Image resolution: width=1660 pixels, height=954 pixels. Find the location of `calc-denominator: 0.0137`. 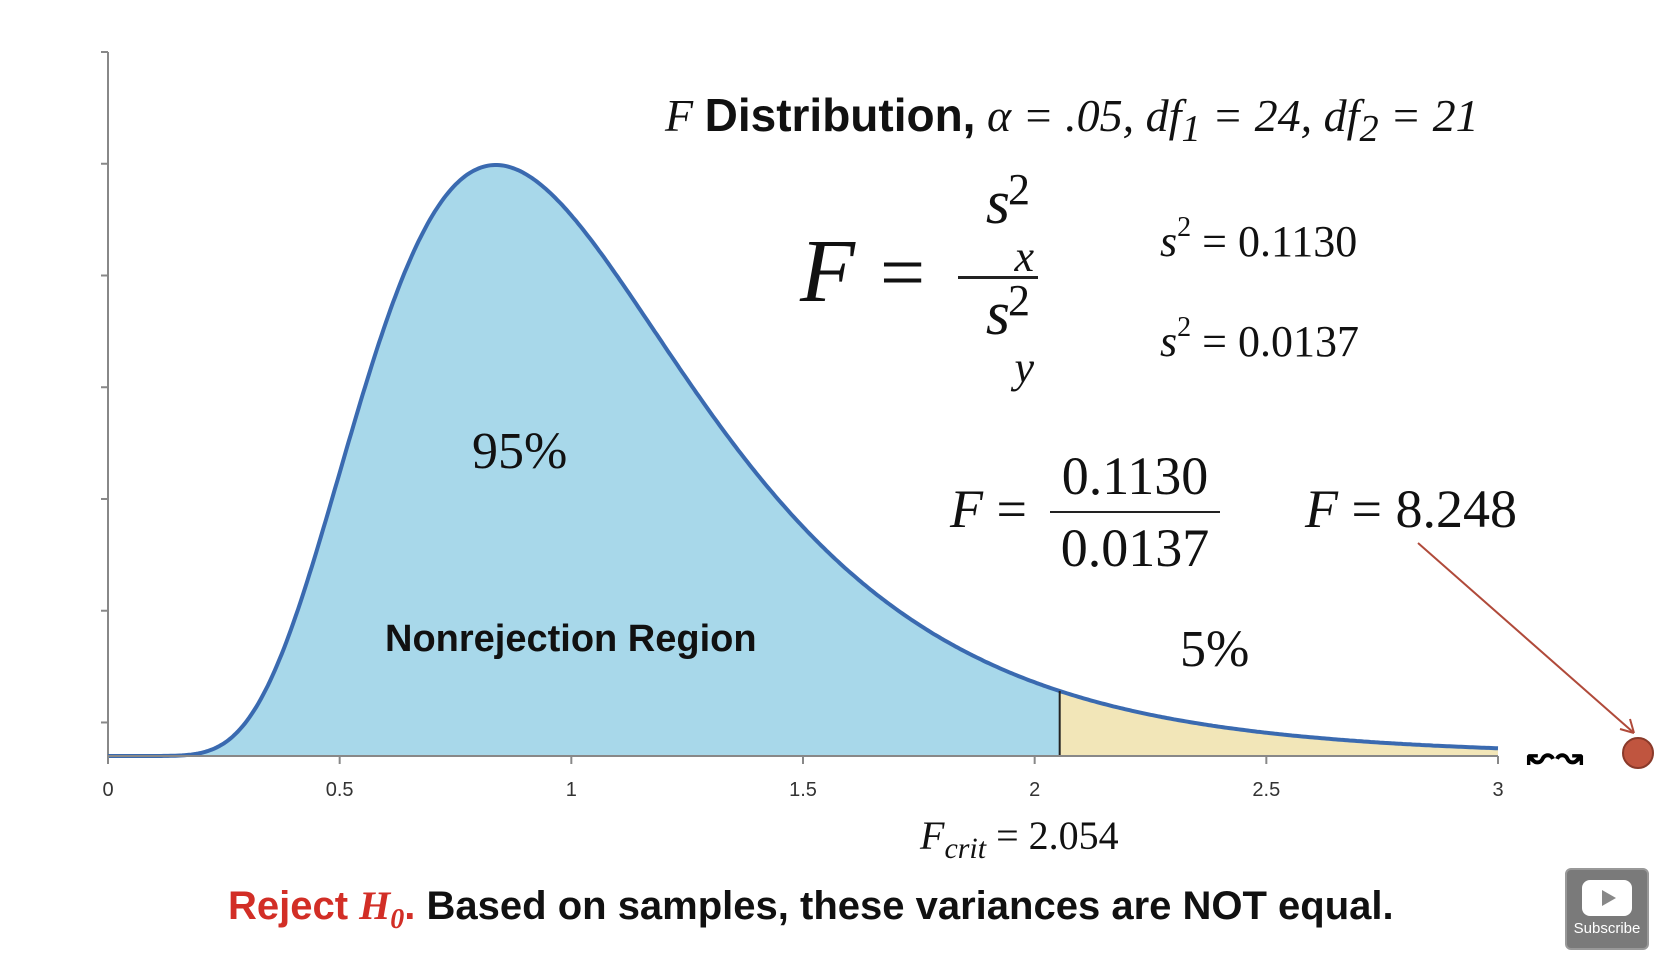

calc-denominator: 0.0137 is located at coordinates (1135, 548).